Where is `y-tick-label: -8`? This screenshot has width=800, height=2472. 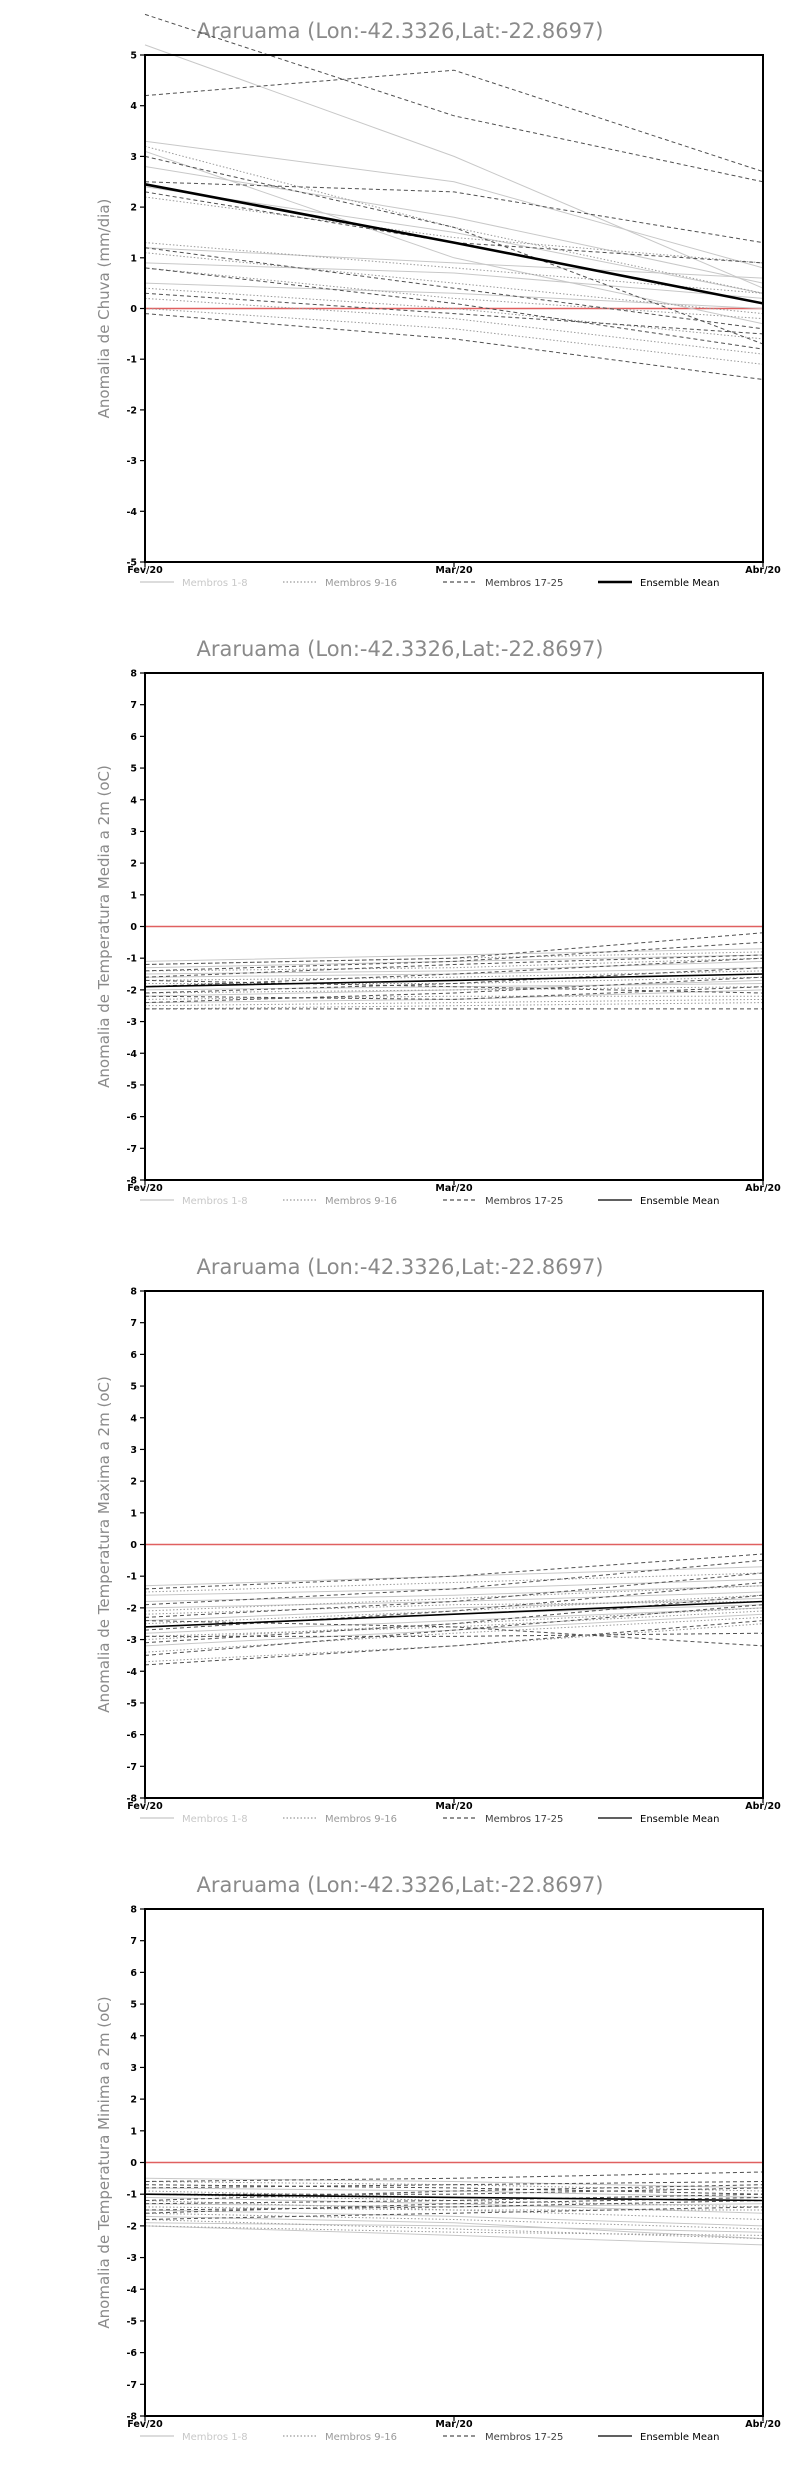 y-tick-label: -8 is located at coordinates (131, 1181).